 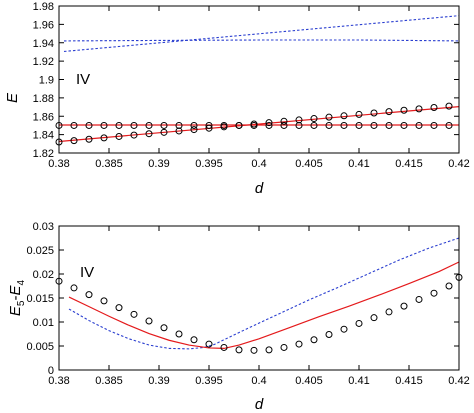 I want to click on energy-x-tick-label: 0.39, so click(x=158, y=164).